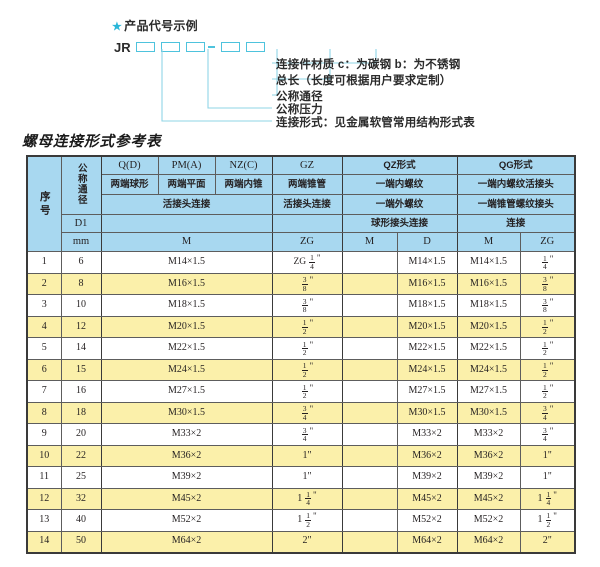  I want to click on cell-seq: 7, so click(44, 391).